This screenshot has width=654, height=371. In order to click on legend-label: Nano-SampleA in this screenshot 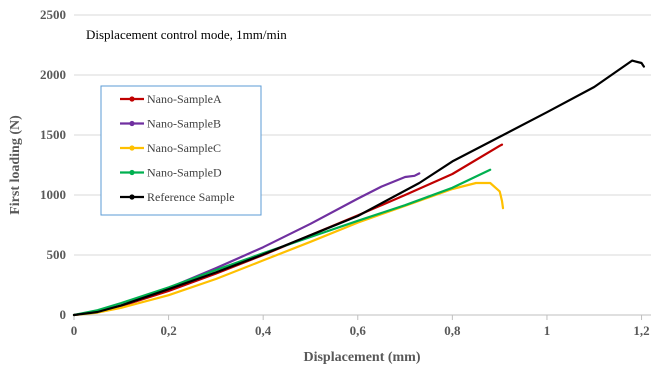, I will do `click(184, 99)`.